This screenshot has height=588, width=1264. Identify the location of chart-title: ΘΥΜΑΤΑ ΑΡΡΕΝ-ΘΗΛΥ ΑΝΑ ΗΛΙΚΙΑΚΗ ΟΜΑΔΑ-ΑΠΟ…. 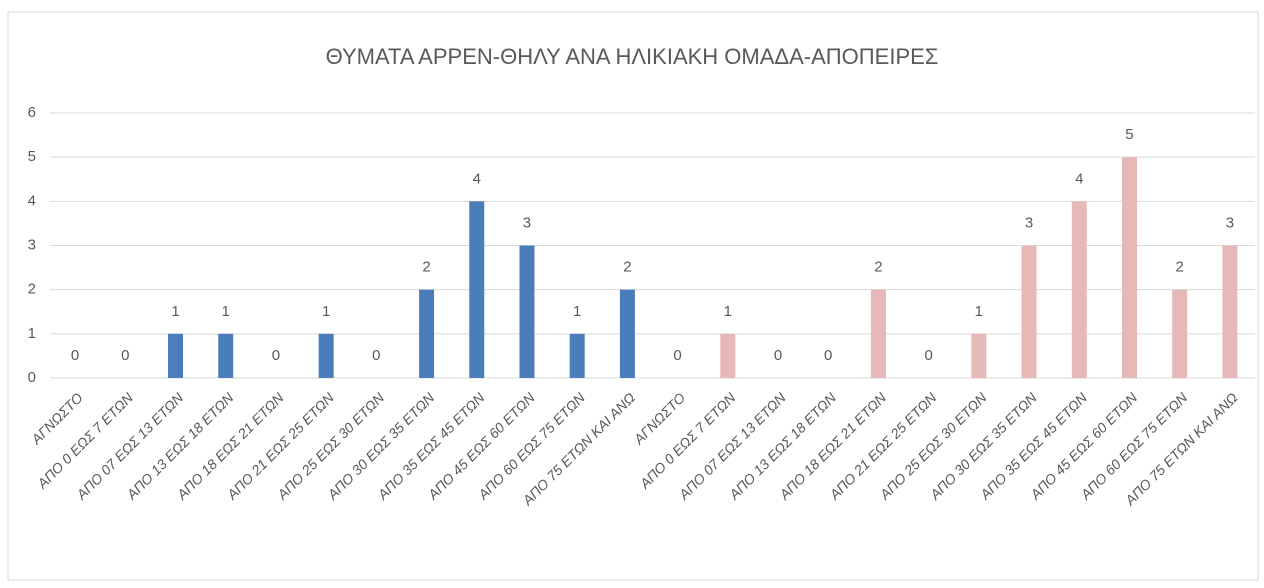
(632, 56).